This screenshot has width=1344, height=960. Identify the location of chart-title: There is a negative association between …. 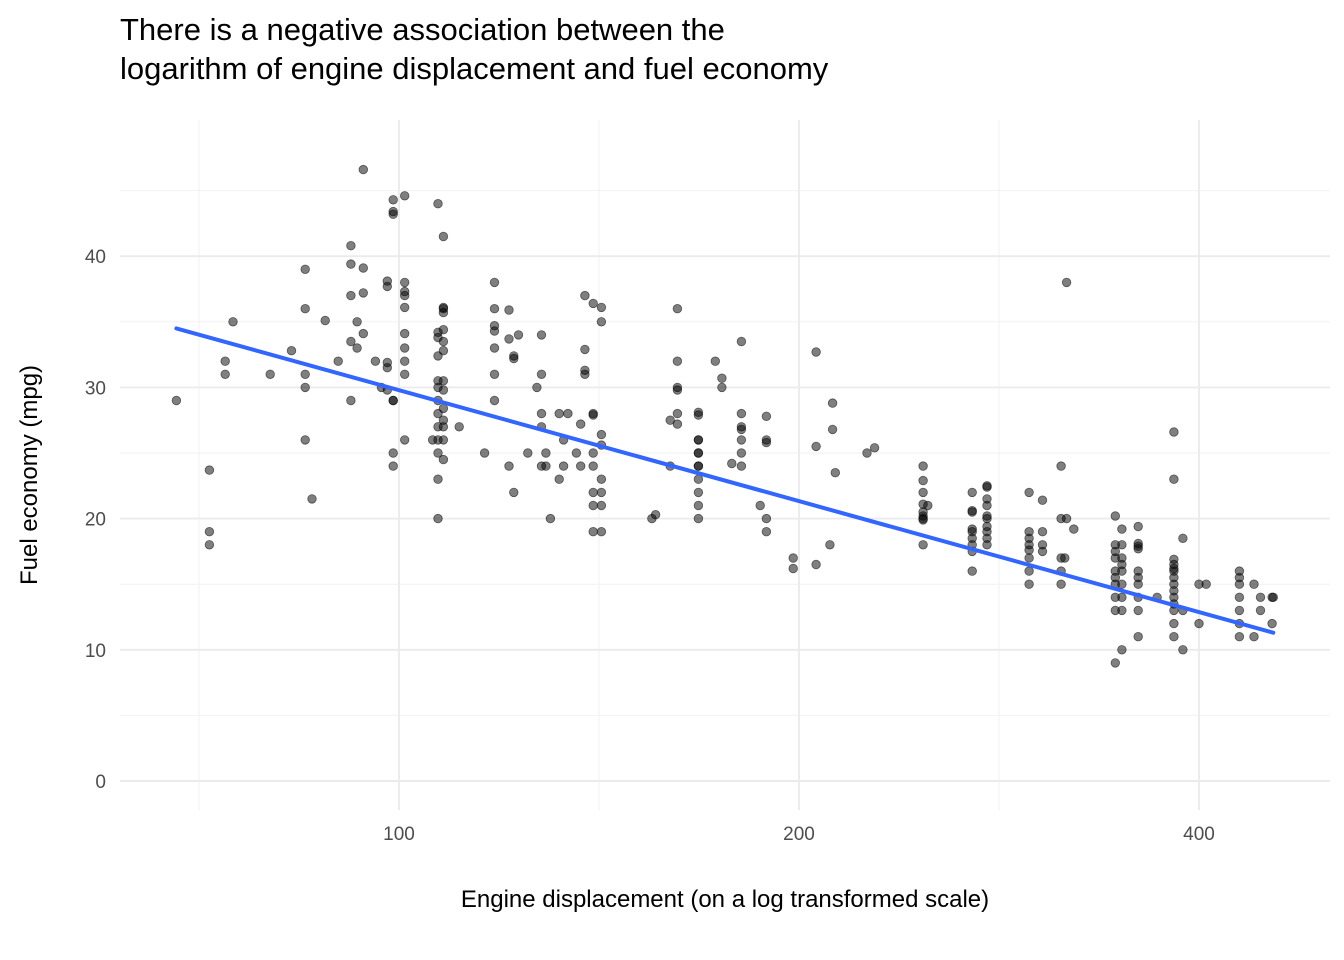
(670, 49).